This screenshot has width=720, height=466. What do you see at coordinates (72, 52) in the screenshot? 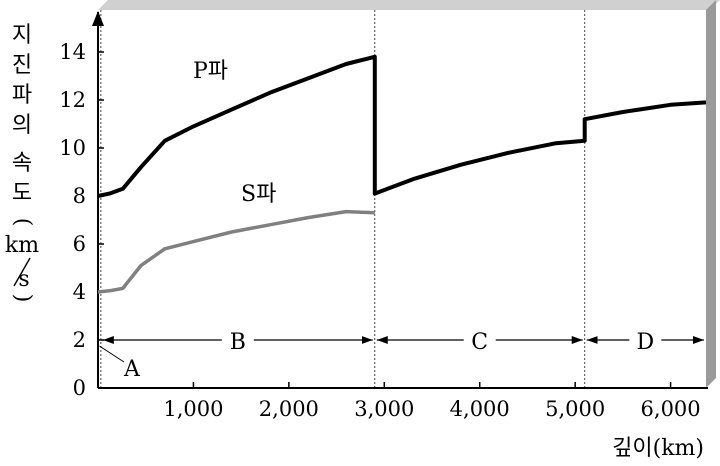
I see `y-tick-label: 14` at bounding box center [72, 52].